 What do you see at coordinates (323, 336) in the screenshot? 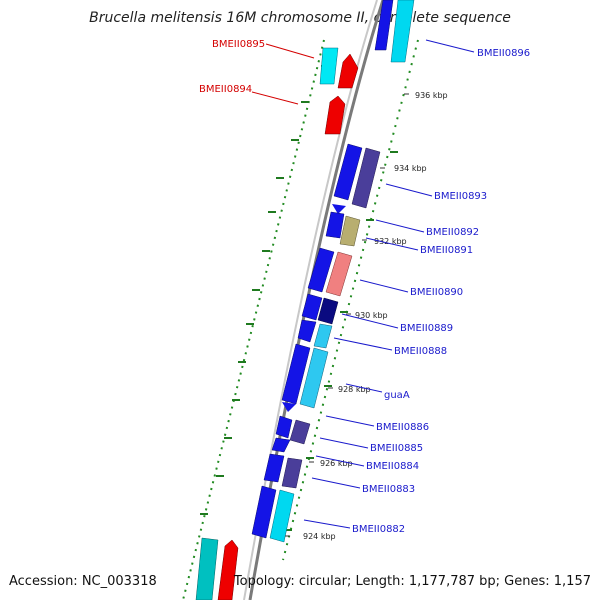
I see `gene-bmeii0888-b` at bounding box center [323, 336].